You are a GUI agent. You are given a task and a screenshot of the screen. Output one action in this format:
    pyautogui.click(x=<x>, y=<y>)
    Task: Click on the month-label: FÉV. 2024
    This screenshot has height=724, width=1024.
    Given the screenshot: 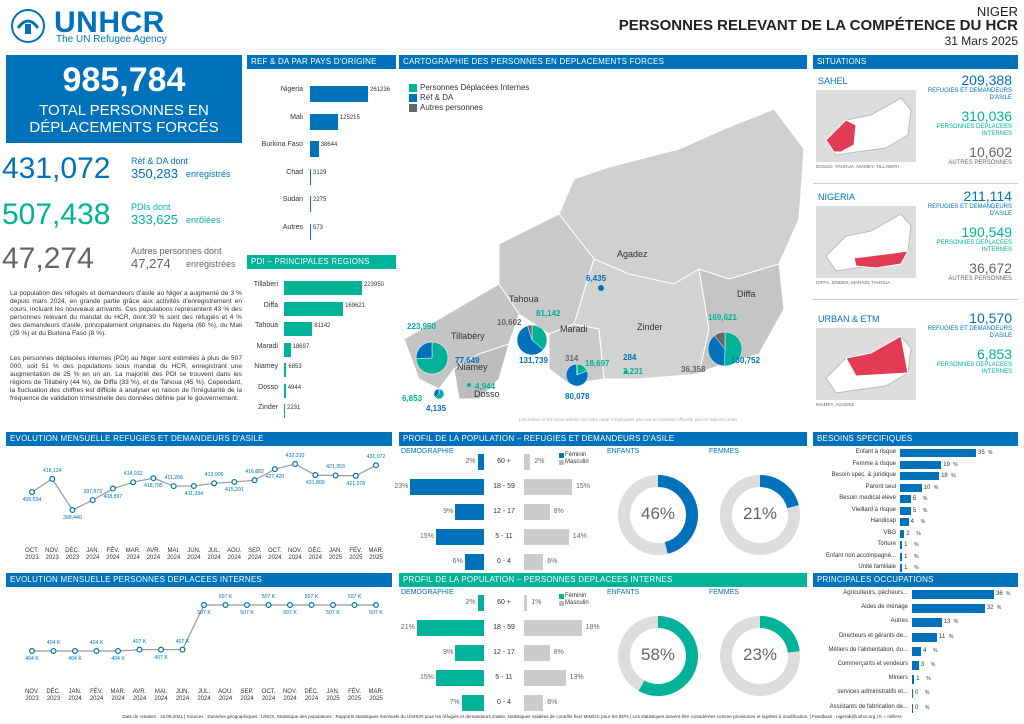 What is the action you would take?
    pyautogui.click(x=113, y=554)
    